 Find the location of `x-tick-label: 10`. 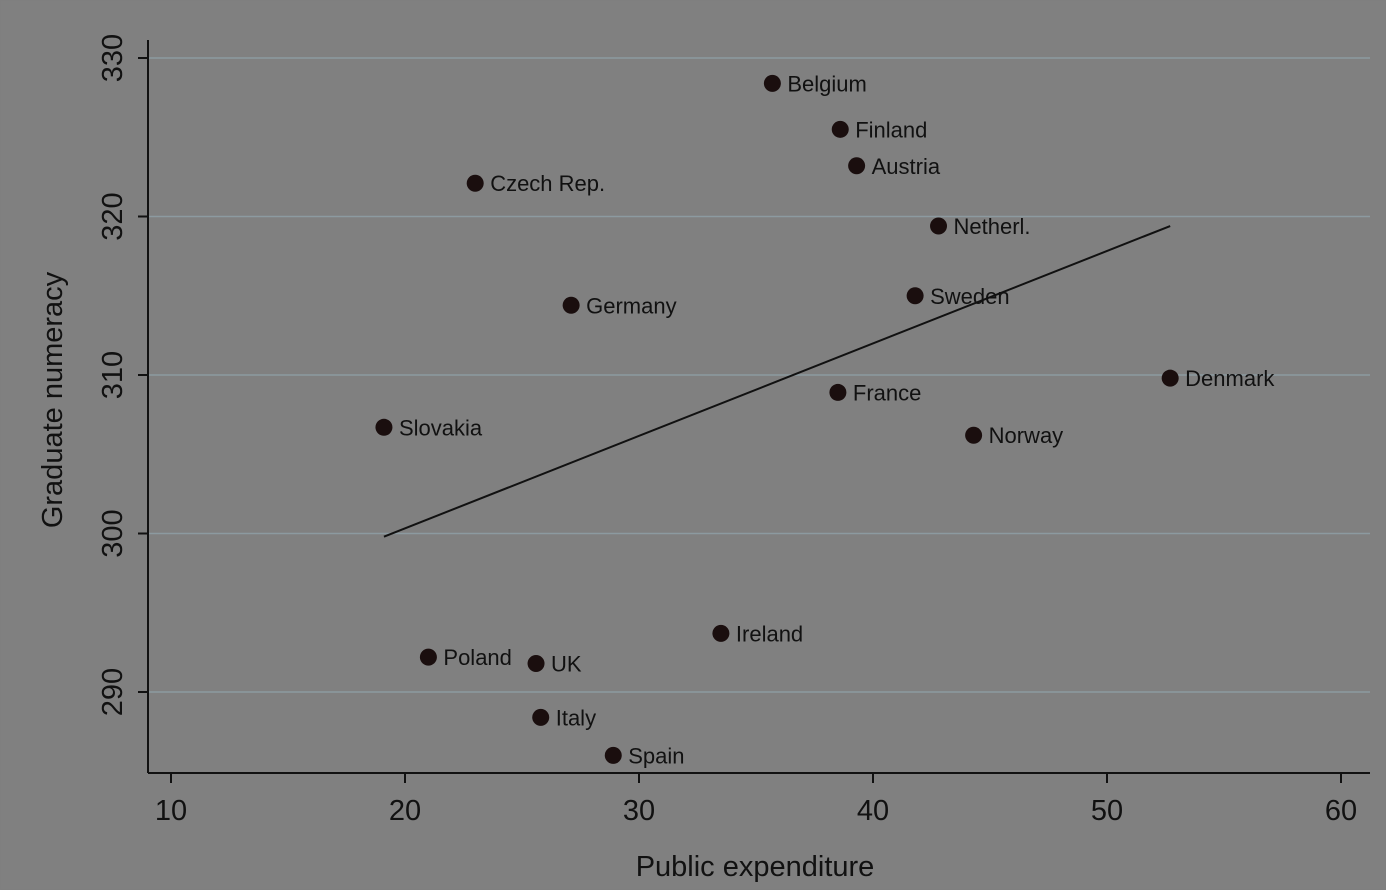

x-tick-label: 10 is located at coordinates (171, 811).